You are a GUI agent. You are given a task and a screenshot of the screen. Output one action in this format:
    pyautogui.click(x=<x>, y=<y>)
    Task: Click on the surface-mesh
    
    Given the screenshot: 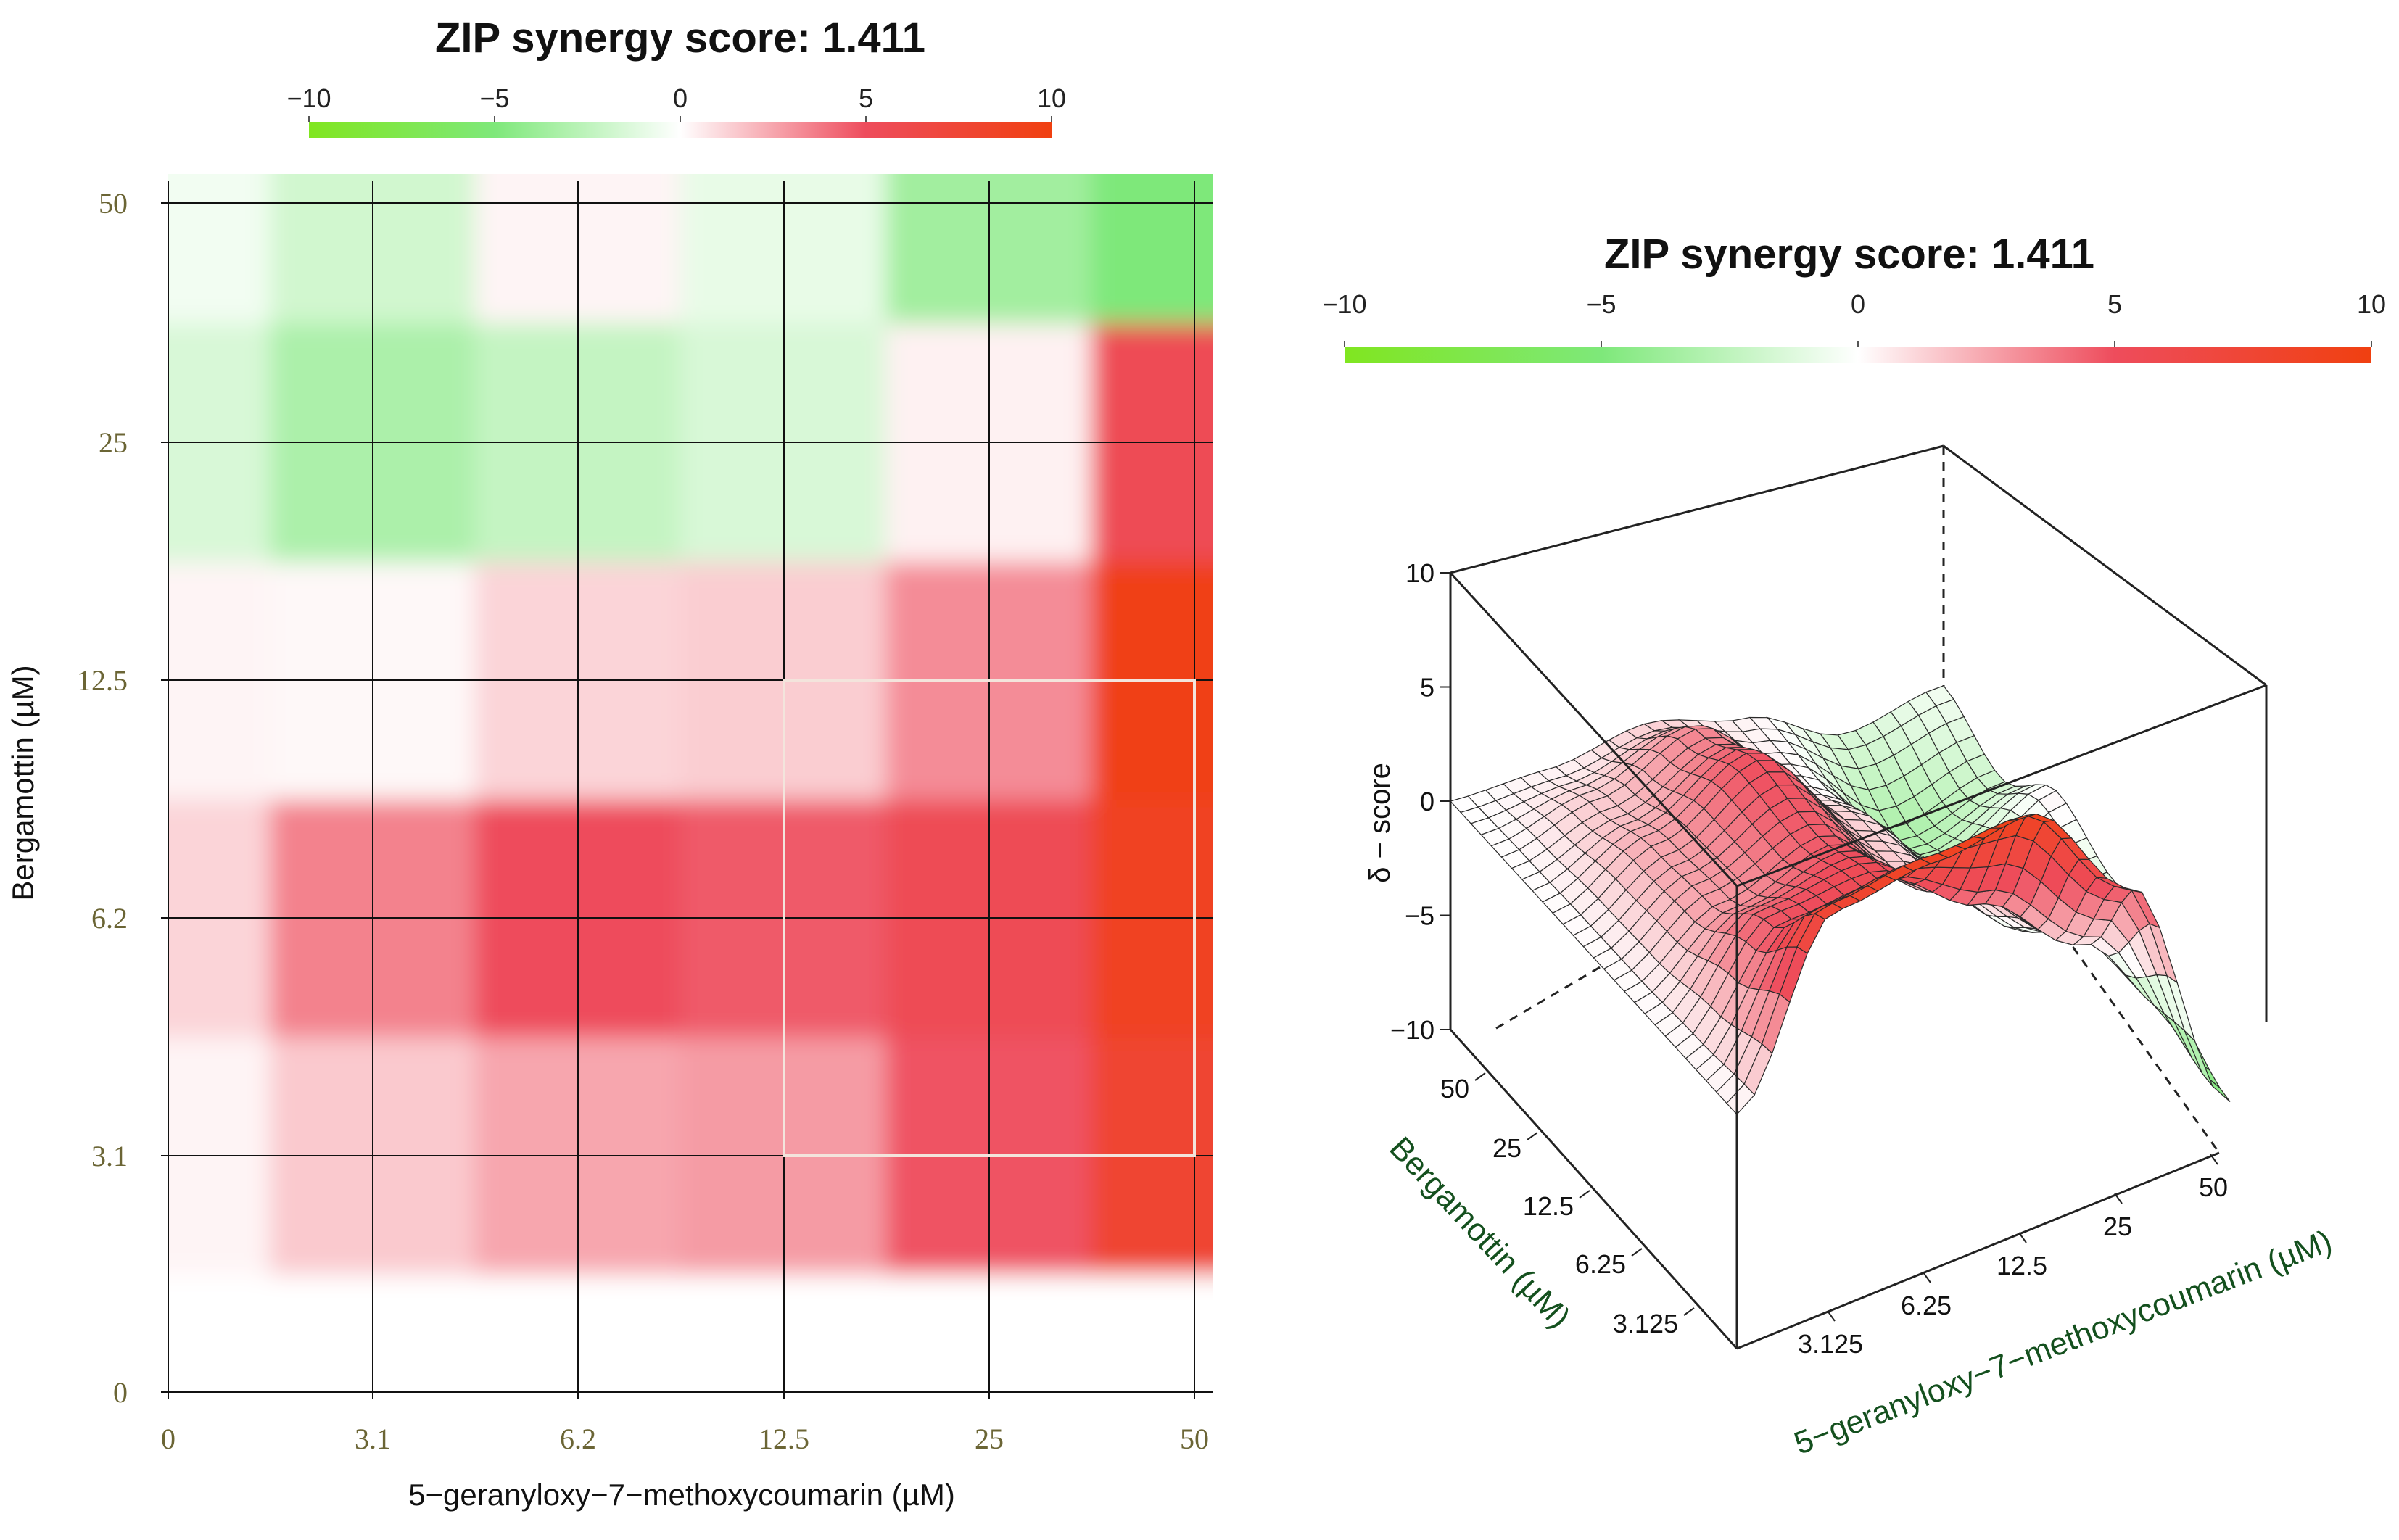 What is the action you would take?
    pyautogui.click(x=1840, y=900)
    